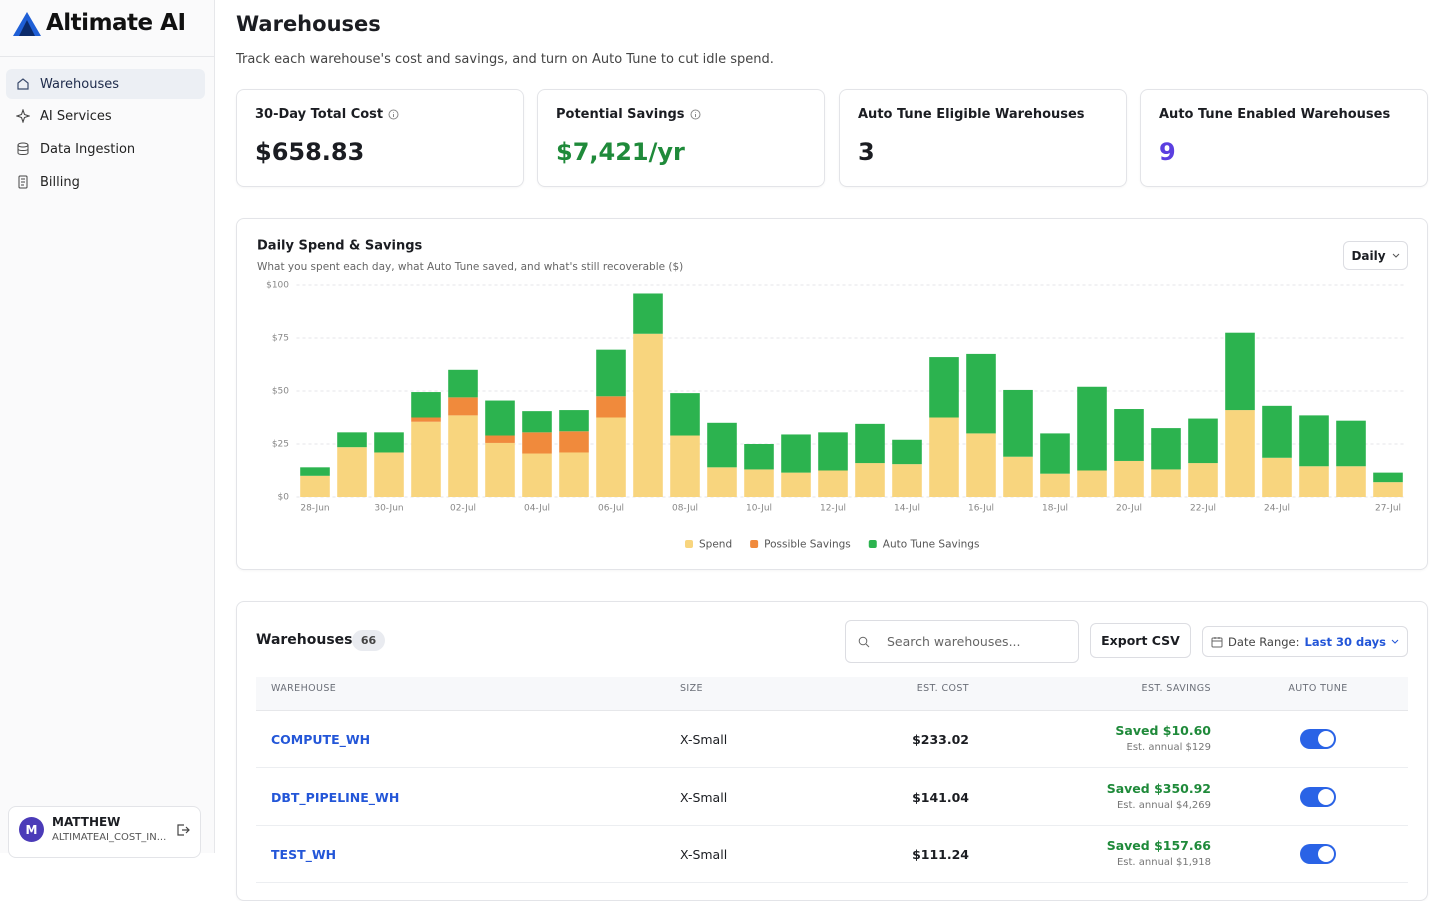 The height and width of the screenshot is (901, 1444). I want to click on est-cost: $111.24, so click(940, 854).